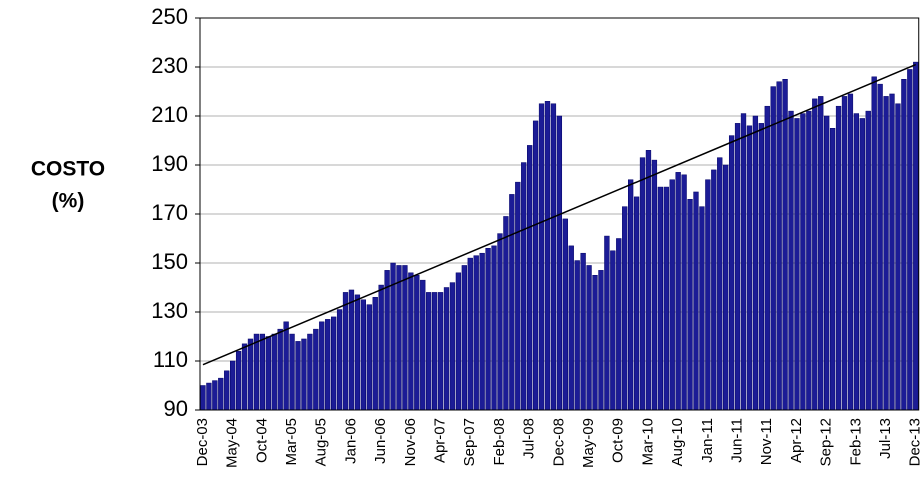 This screenshot has height=488, width=924. Describe the element at coordinates (169, 16) in the screenshot. I see `y-tick-label: 250` at that location.